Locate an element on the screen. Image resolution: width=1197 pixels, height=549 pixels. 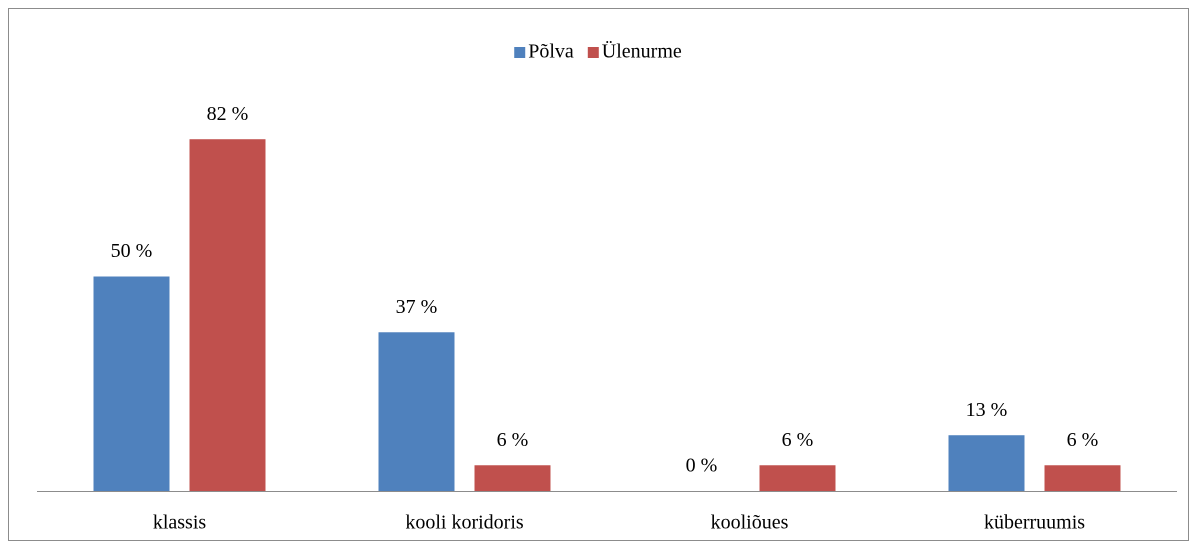
x-tick-label: kooliõues is located at coordinates (750, 523).